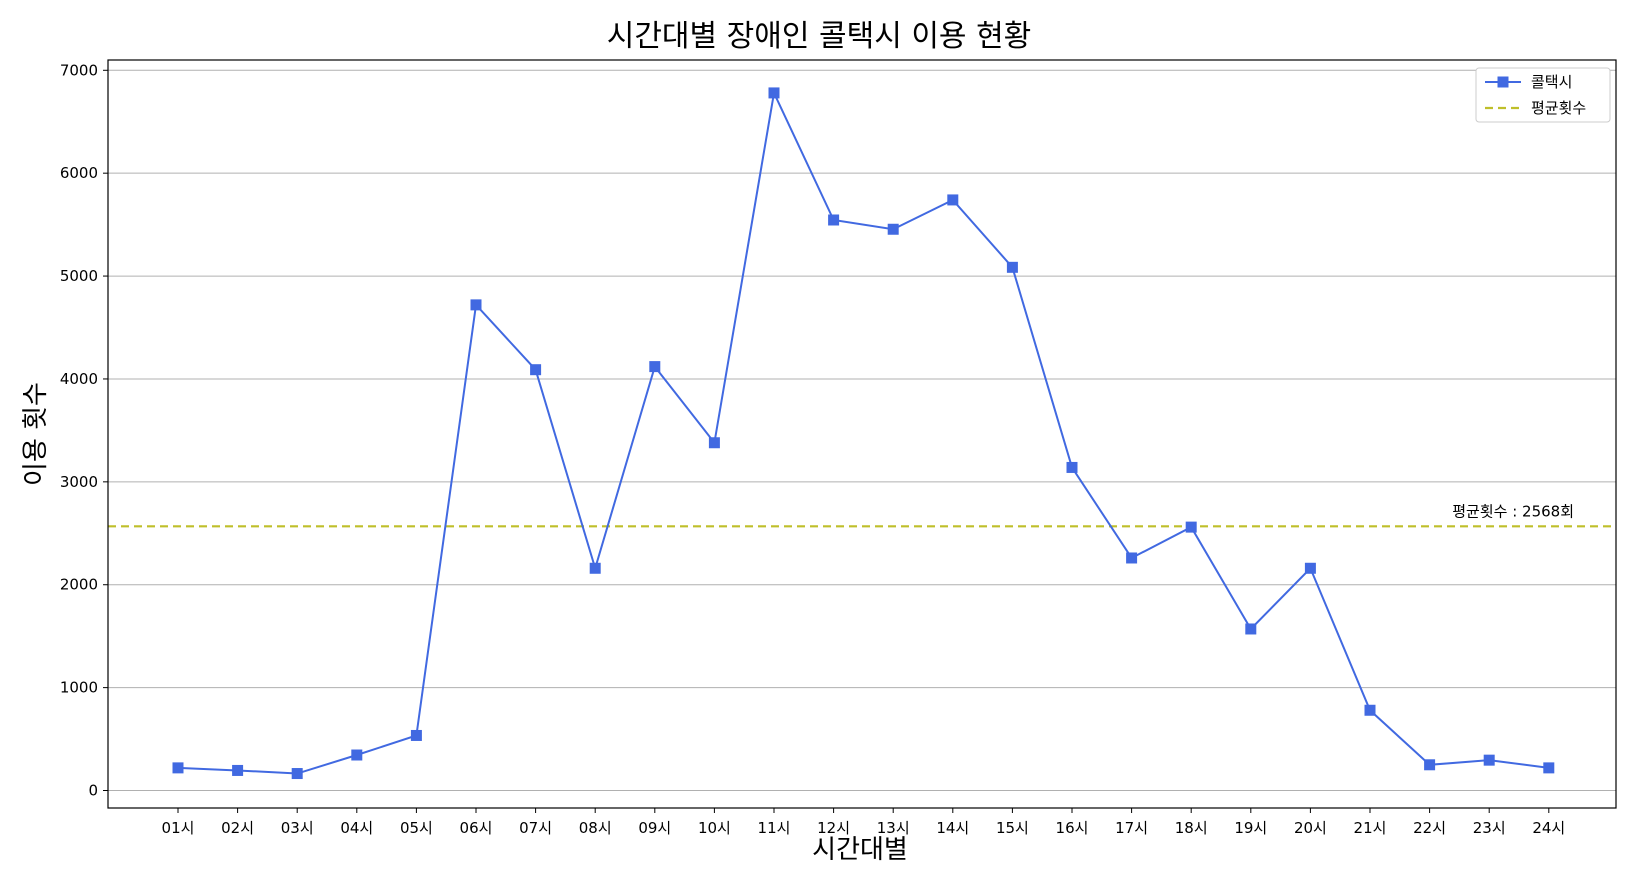 The image size is (1638, 870). I want to click on chart-title: 시간대별 장애인 콜택시 이용 현황, so click(819, 36).